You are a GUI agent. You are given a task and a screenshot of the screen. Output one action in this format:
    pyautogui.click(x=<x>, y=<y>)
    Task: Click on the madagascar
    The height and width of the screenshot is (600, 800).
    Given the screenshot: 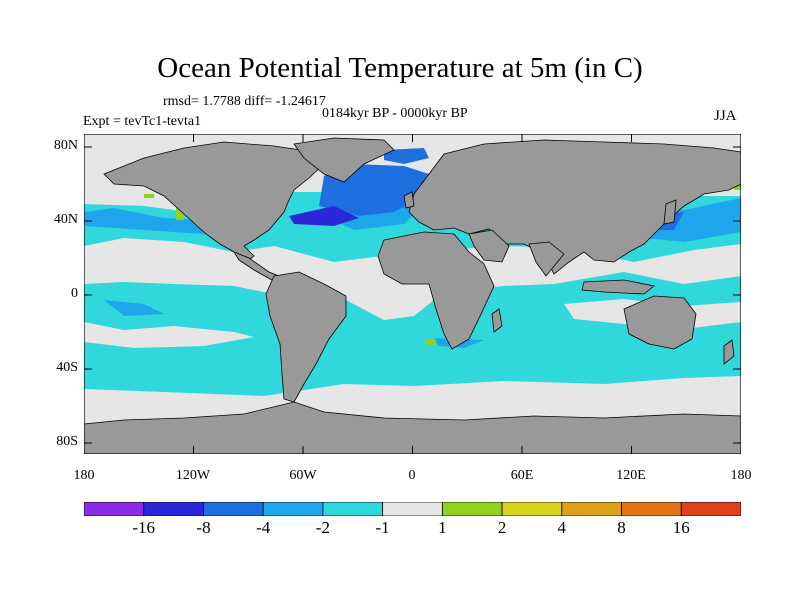 What is the action you would take?
    pyautogui.click(x=497, y=320)
    